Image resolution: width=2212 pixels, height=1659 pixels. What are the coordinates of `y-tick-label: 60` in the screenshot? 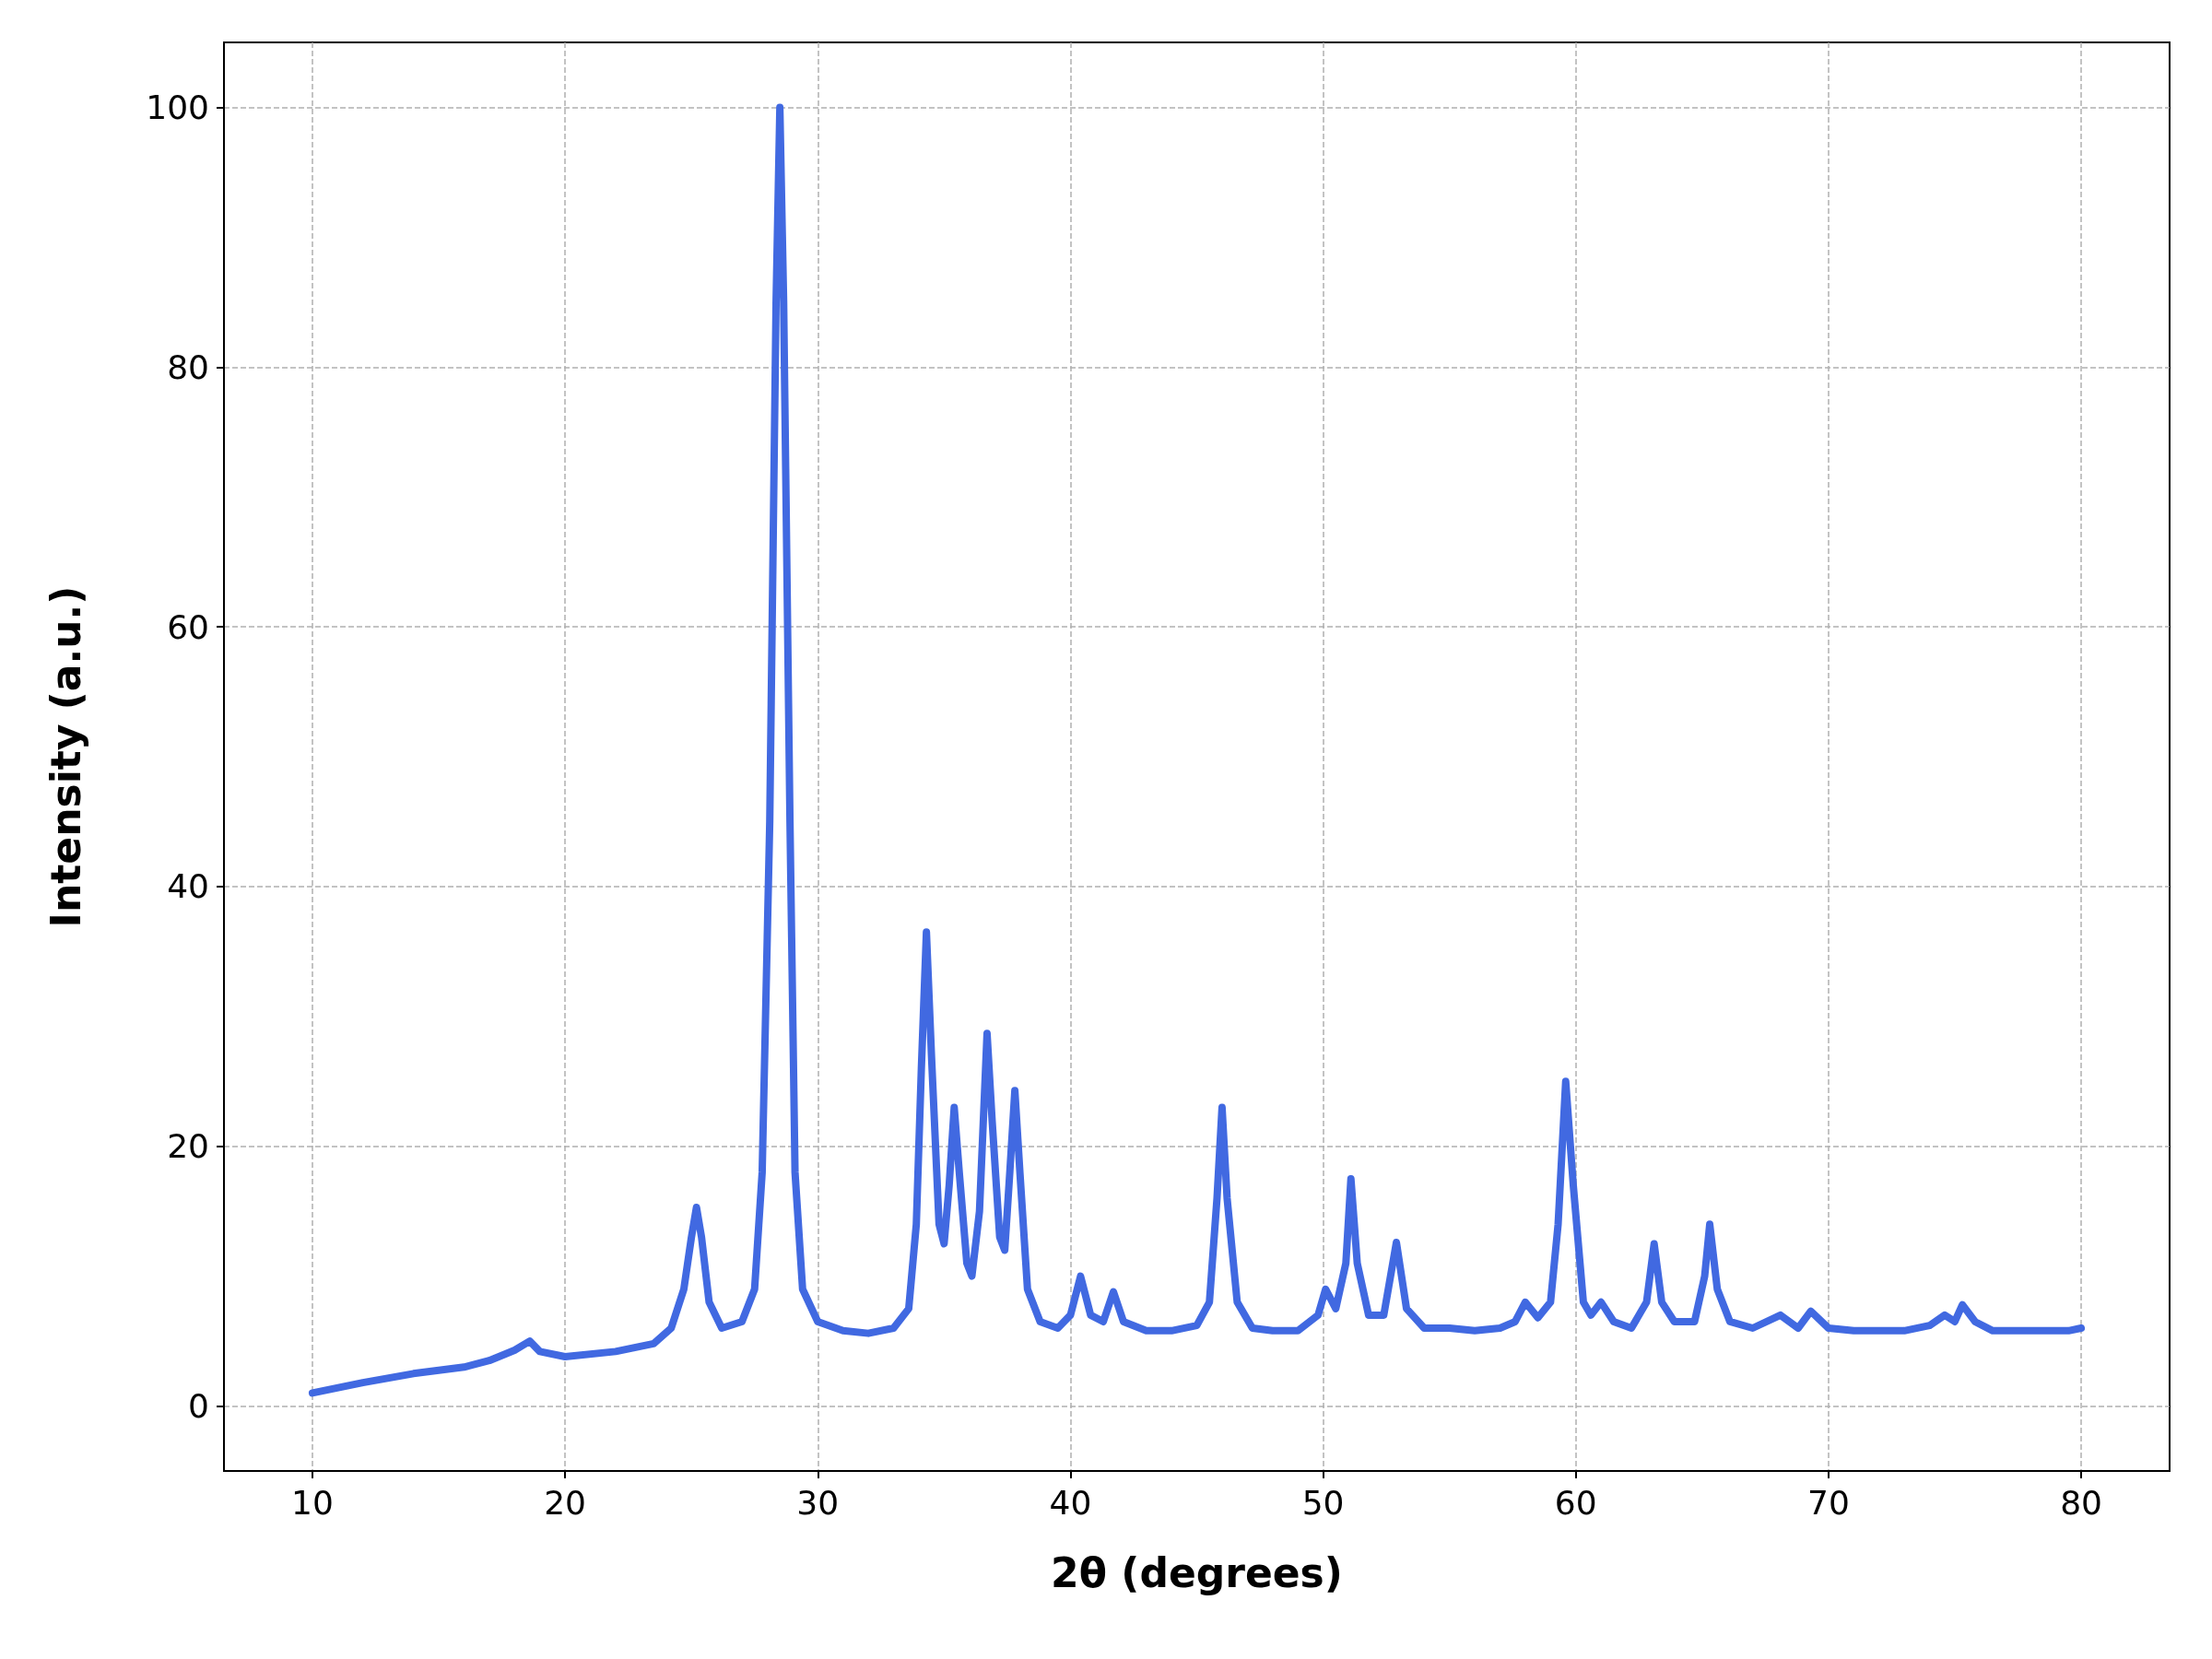 It's located at (188, 626).